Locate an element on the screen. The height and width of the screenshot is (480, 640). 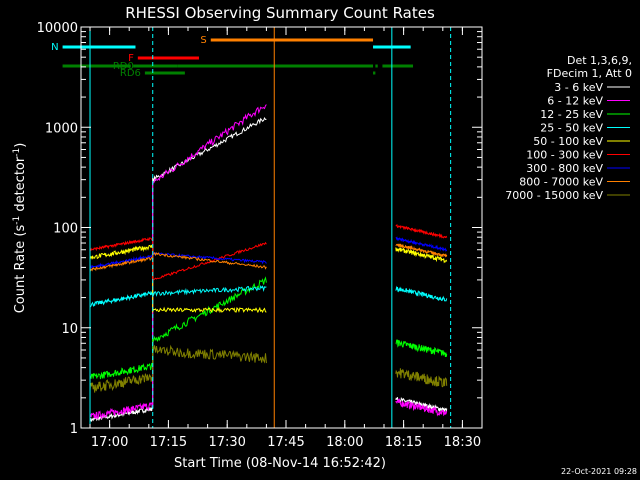
y-tick-label: 10 is located at coordinates (69, 329).